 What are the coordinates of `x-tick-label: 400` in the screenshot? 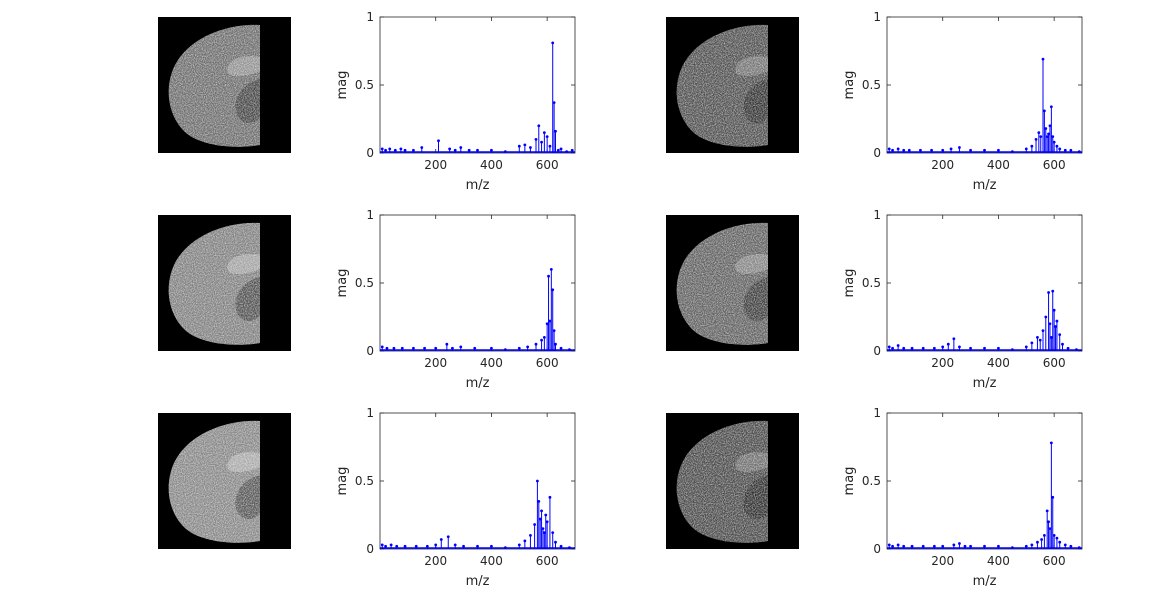 It's located at (998, 561).